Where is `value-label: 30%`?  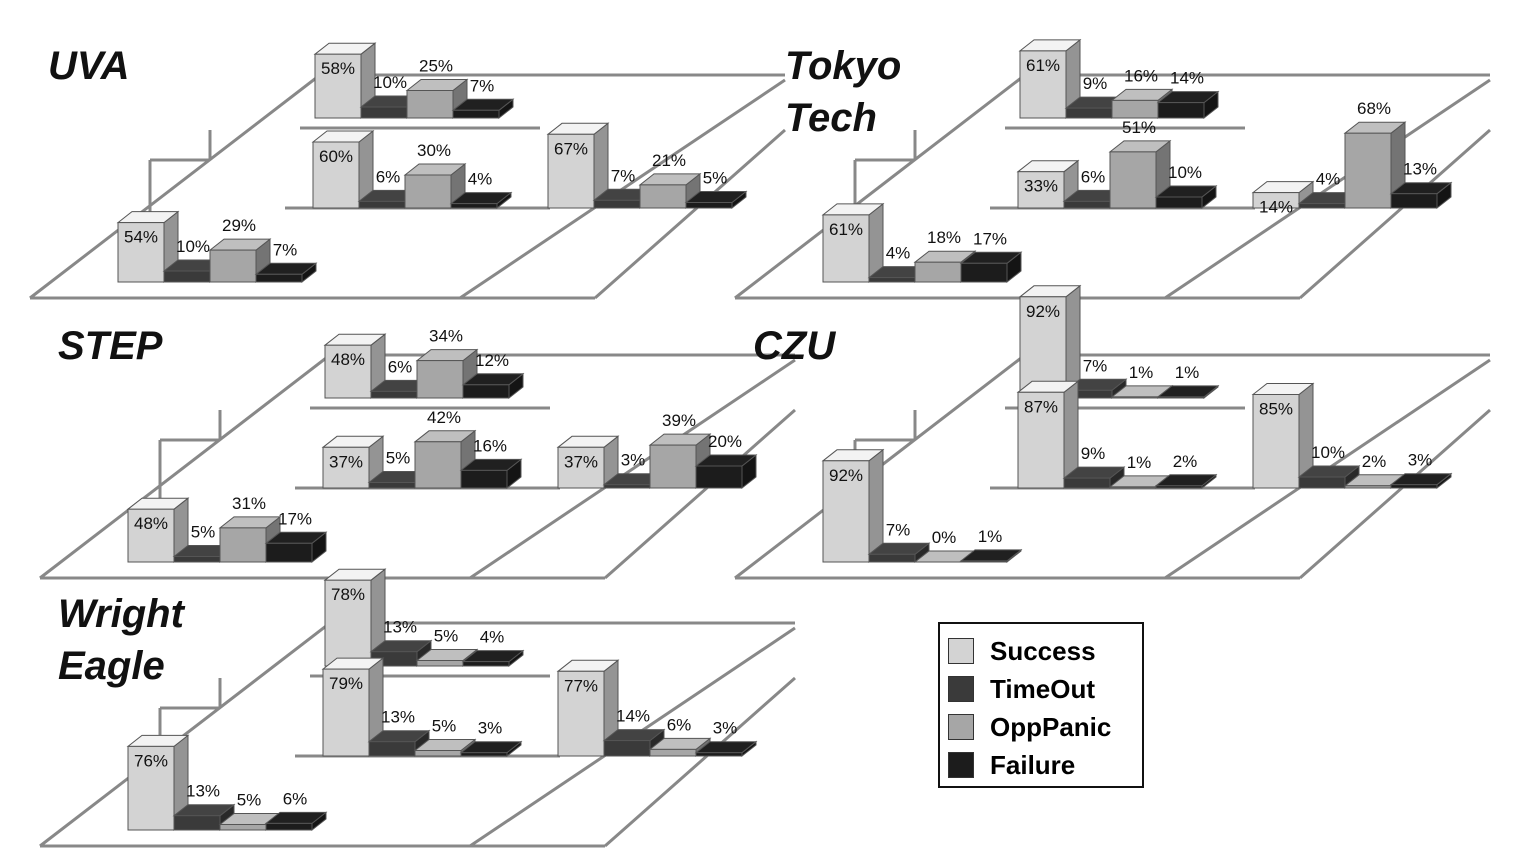
value-label: 30% is located at coordinates (434, 150).